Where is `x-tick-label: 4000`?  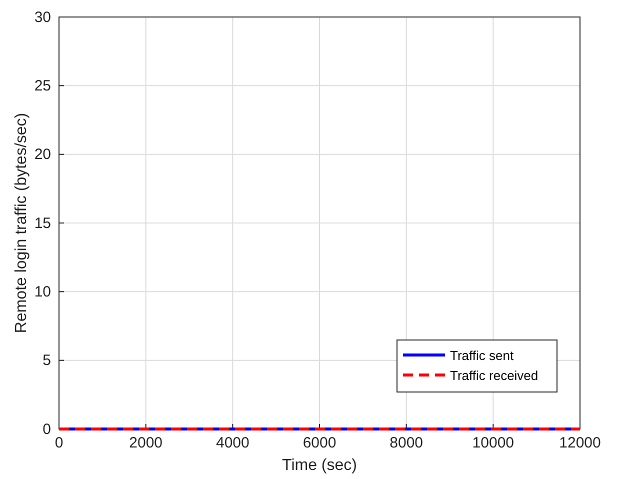
x-tick-label: 4000 is located at coordinates (233, 443).